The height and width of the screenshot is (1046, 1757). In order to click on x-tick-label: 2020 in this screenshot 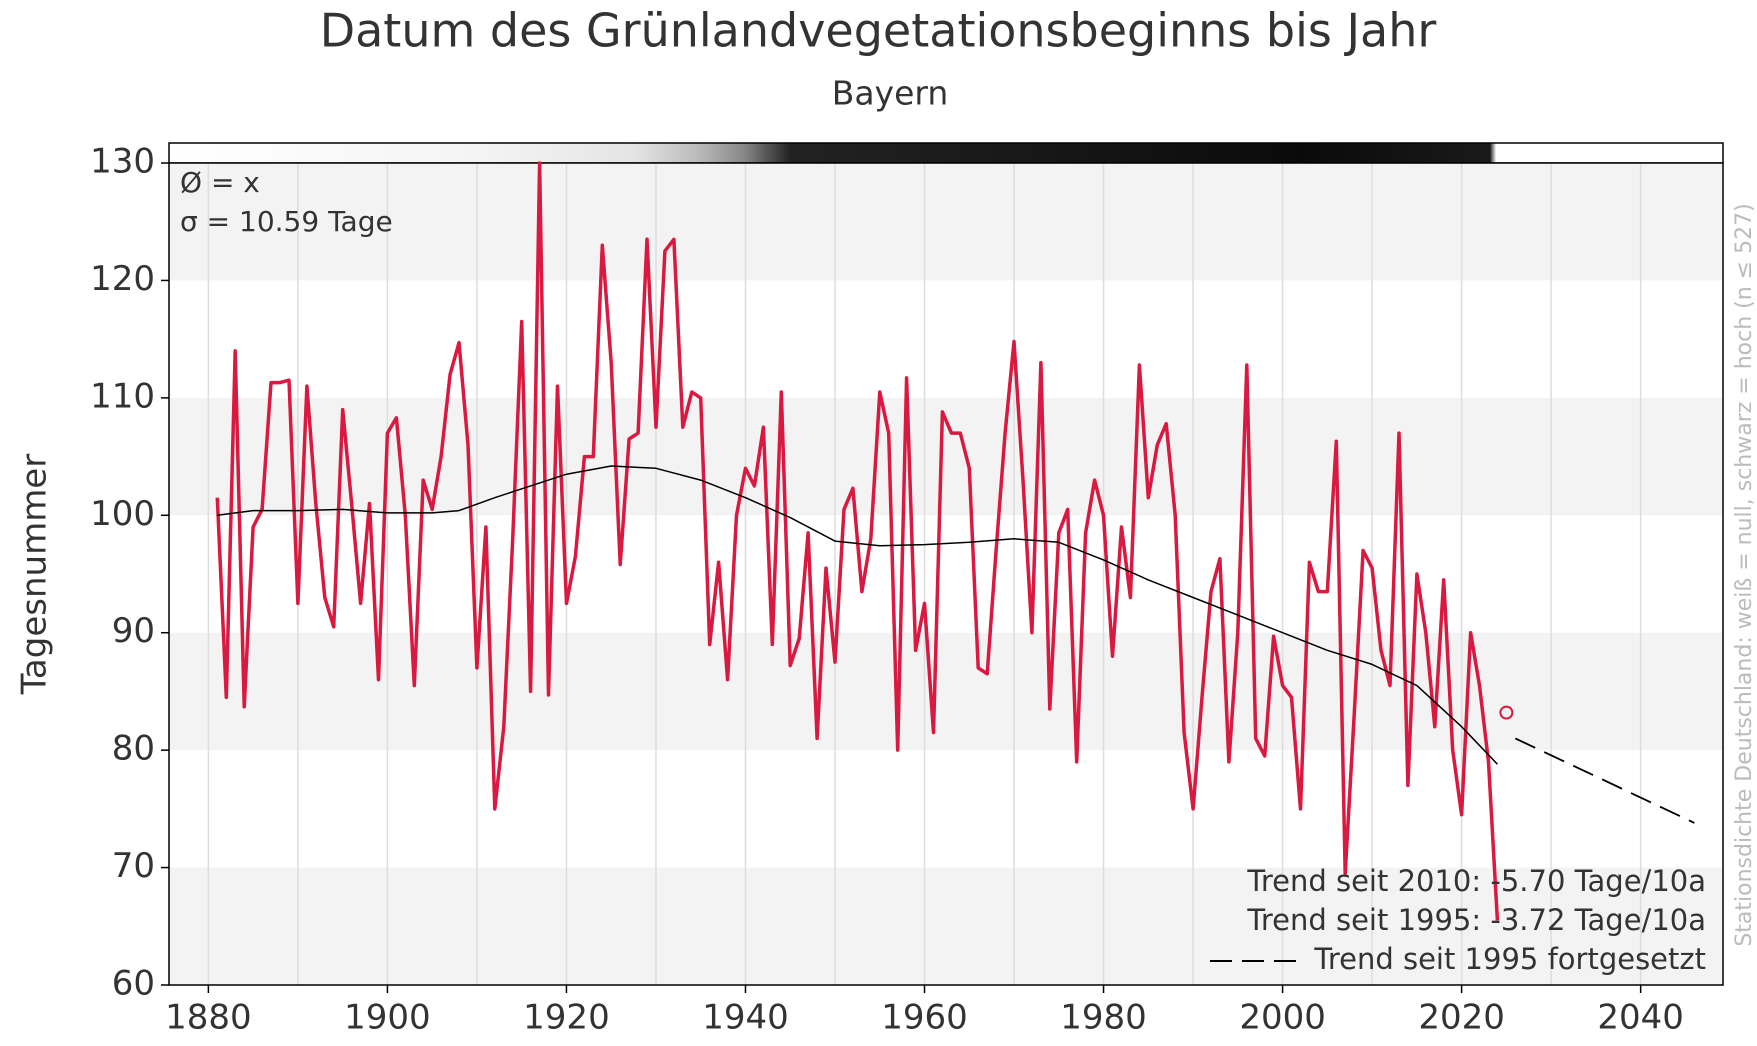, I will do `click(1461, 1018)`.